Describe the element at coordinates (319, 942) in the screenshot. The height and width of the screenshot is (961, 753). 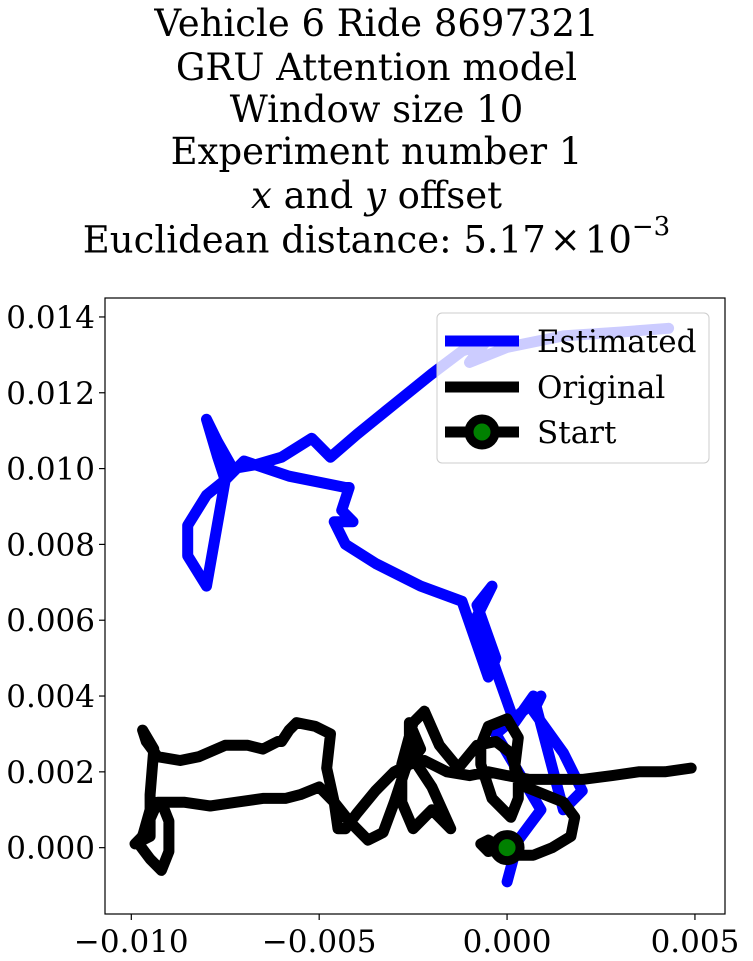
I see `x-tick-label: −0.005` at that location.